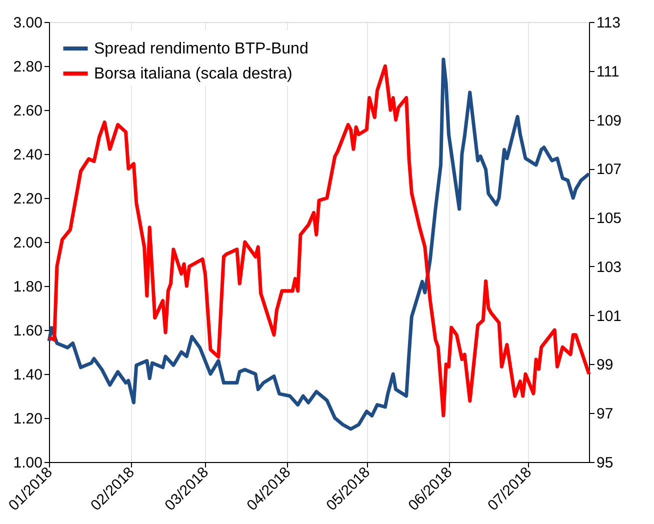  Describe the element at coordinates (608, 23) in the screenshot. I see `y2-tick-label: 113` at that location.